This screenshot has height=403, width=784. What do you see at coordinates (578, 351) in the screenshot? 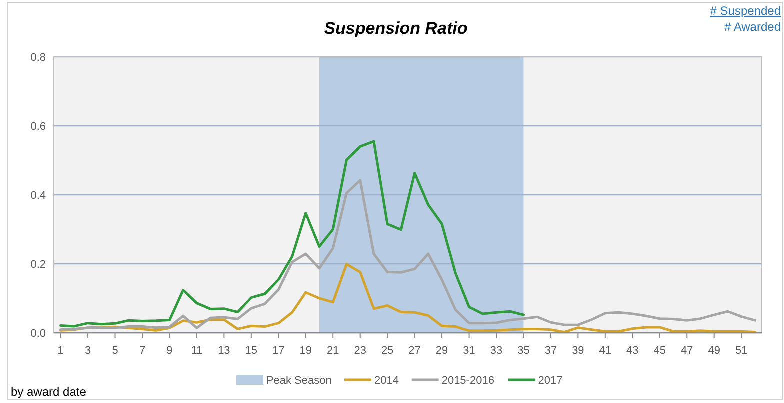
I see `x-tick-label: 39` at bounding box center [578, 351].